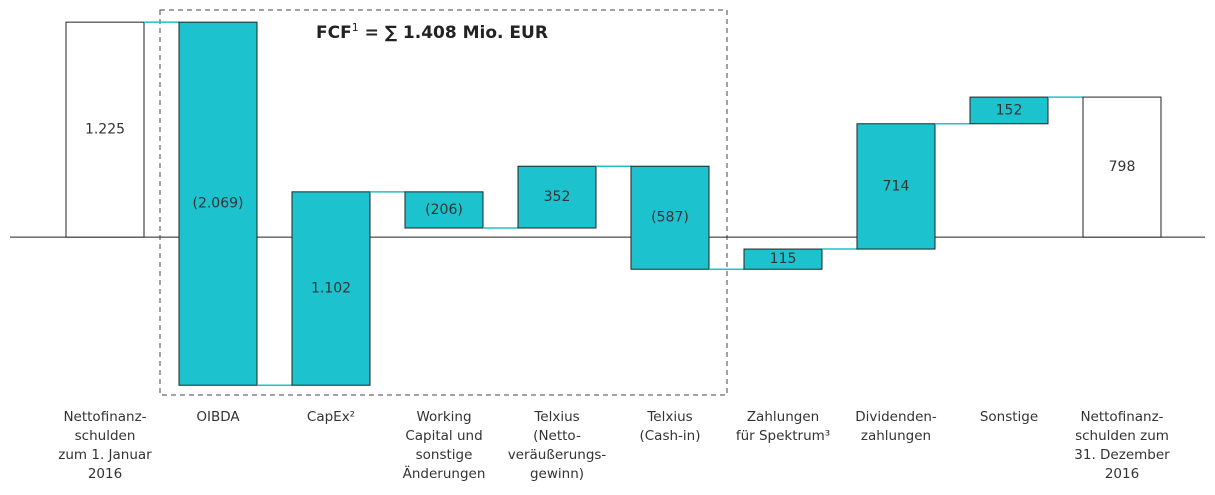 The height and width of the screenshot is (495, 1215). What do you see at coordinates (218, 417) in the screenshot?
I see `x-tick-label: OIBDA` at bounding box center [218, 417].